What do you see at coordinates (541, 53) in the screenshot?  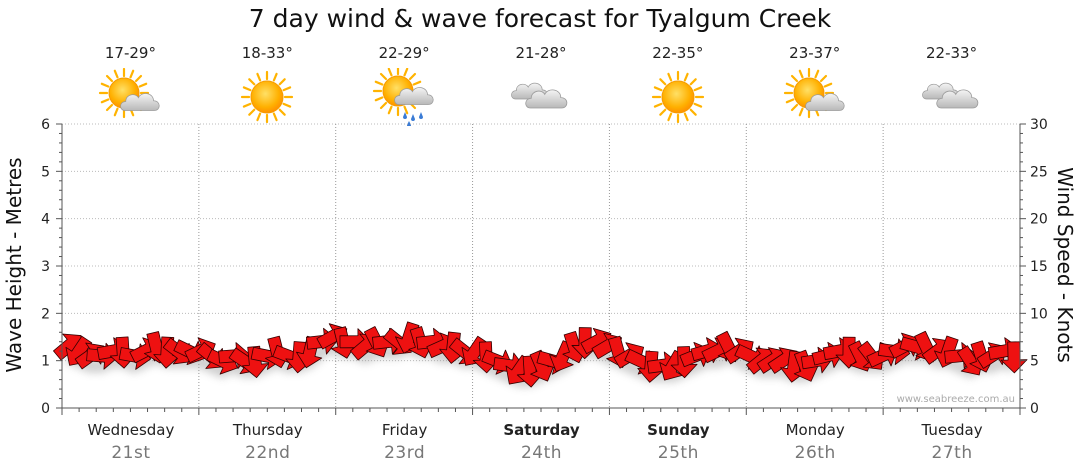 I see `day-temperature: 21-28°` at bounding box center [541, 53].